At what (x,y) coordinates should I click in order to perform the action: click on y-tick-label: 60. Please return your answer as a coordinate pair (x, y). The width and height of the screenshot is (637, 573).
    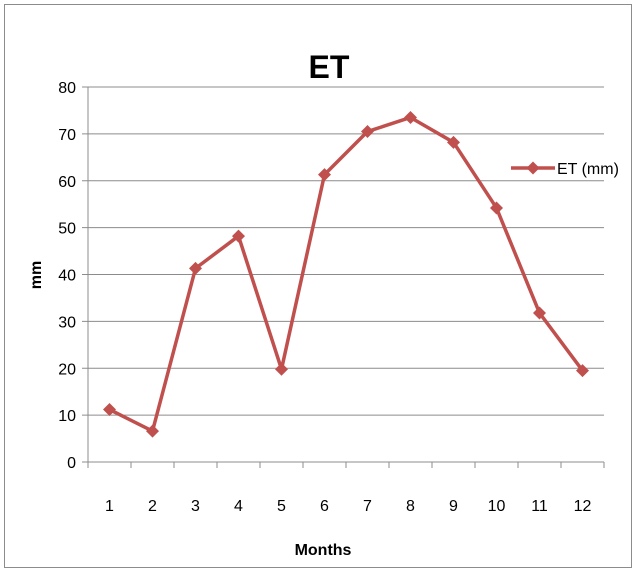
    Looking at the image, I should click on (67, 182).